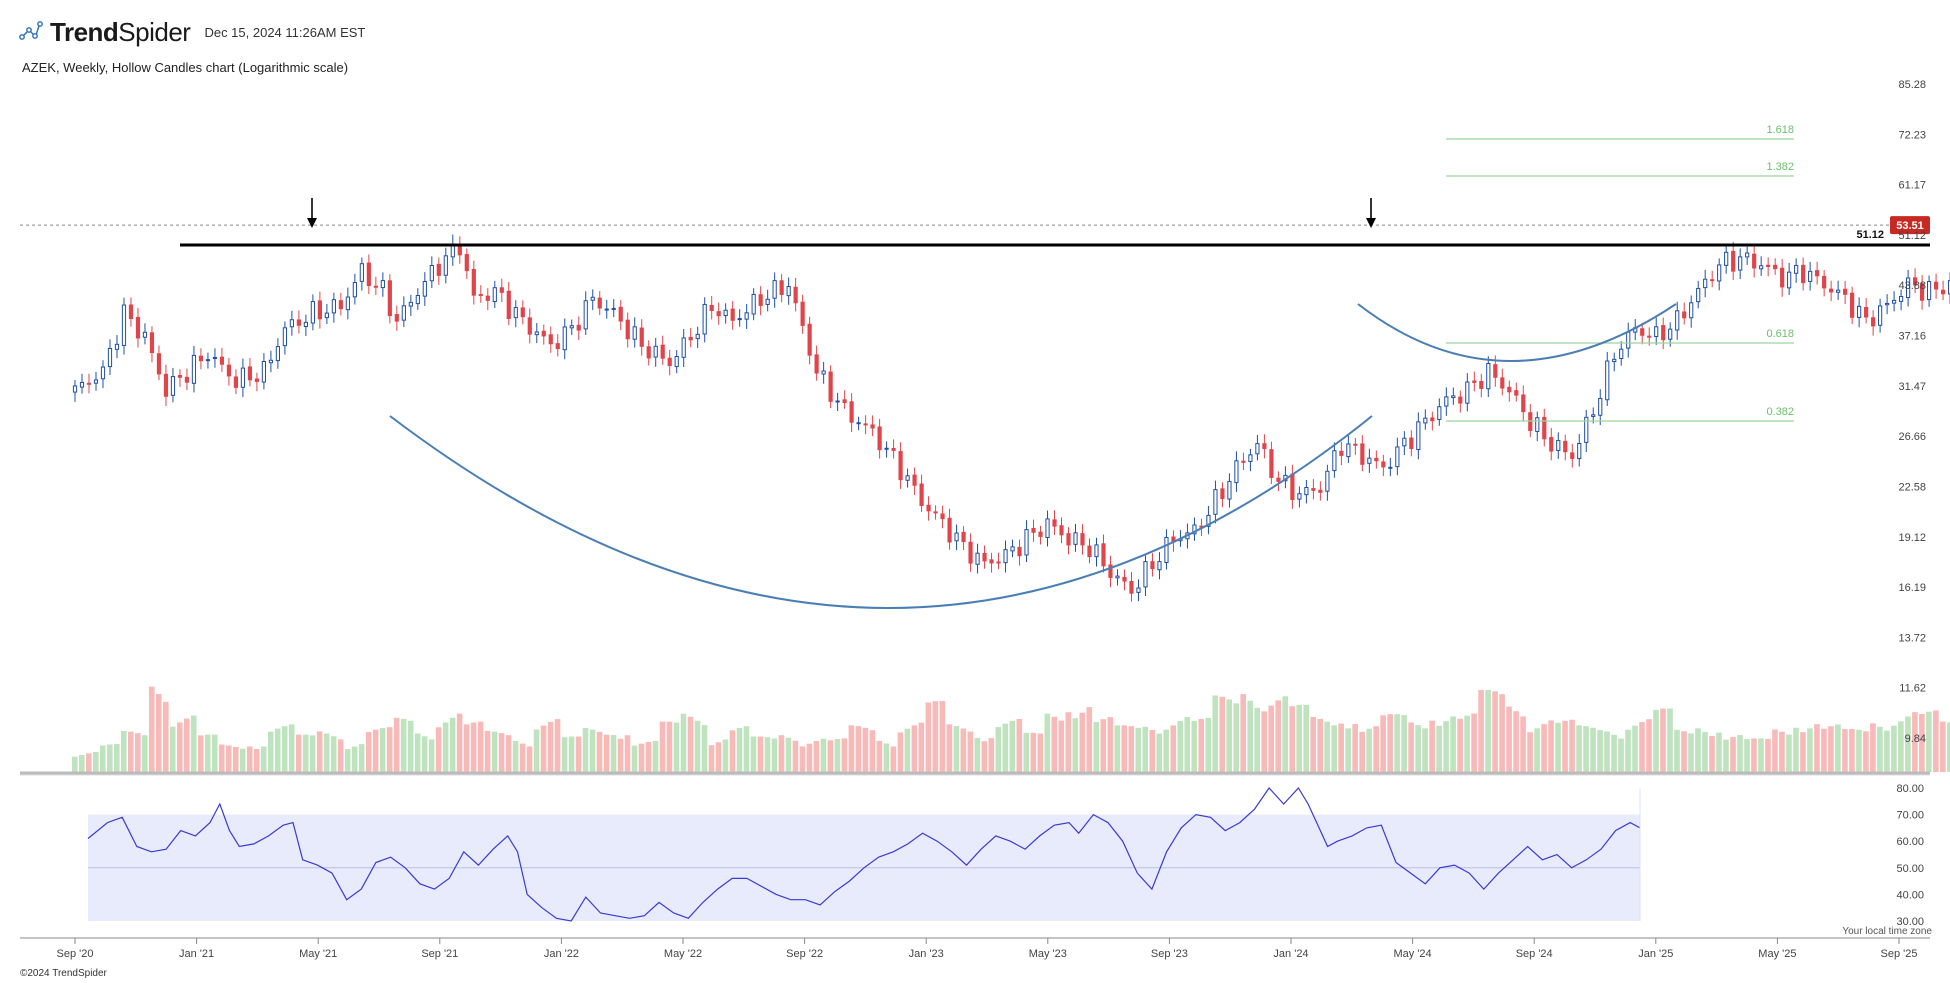 Image resolution: width=1950 pixels, height=983 pixels. I want to click on time-tick-label: May '22, so click(683, 954).